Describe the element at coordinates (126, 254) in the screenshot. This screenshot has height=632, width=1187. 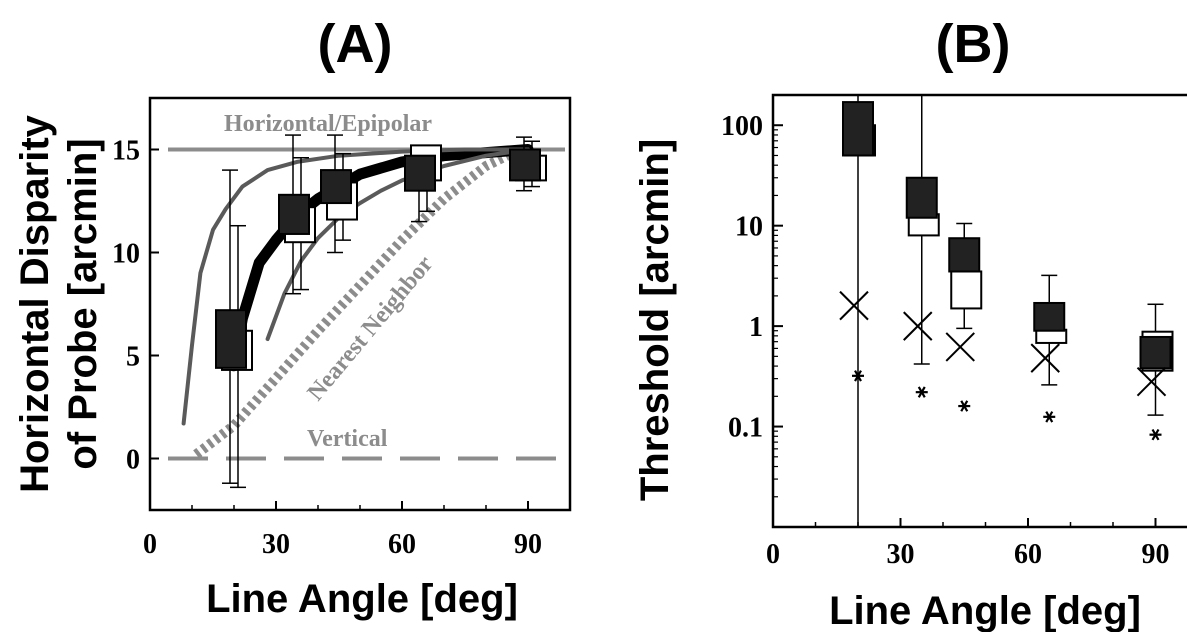
I see `panel-a-ytick-label: 10` at that location.